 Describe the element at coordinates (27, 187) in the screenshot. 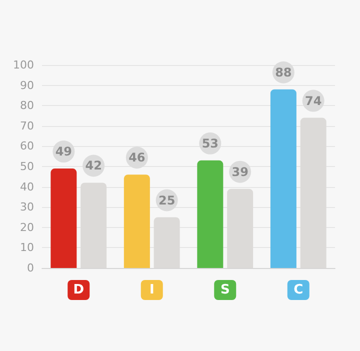

I see `y-tick-label: 40` at that location.